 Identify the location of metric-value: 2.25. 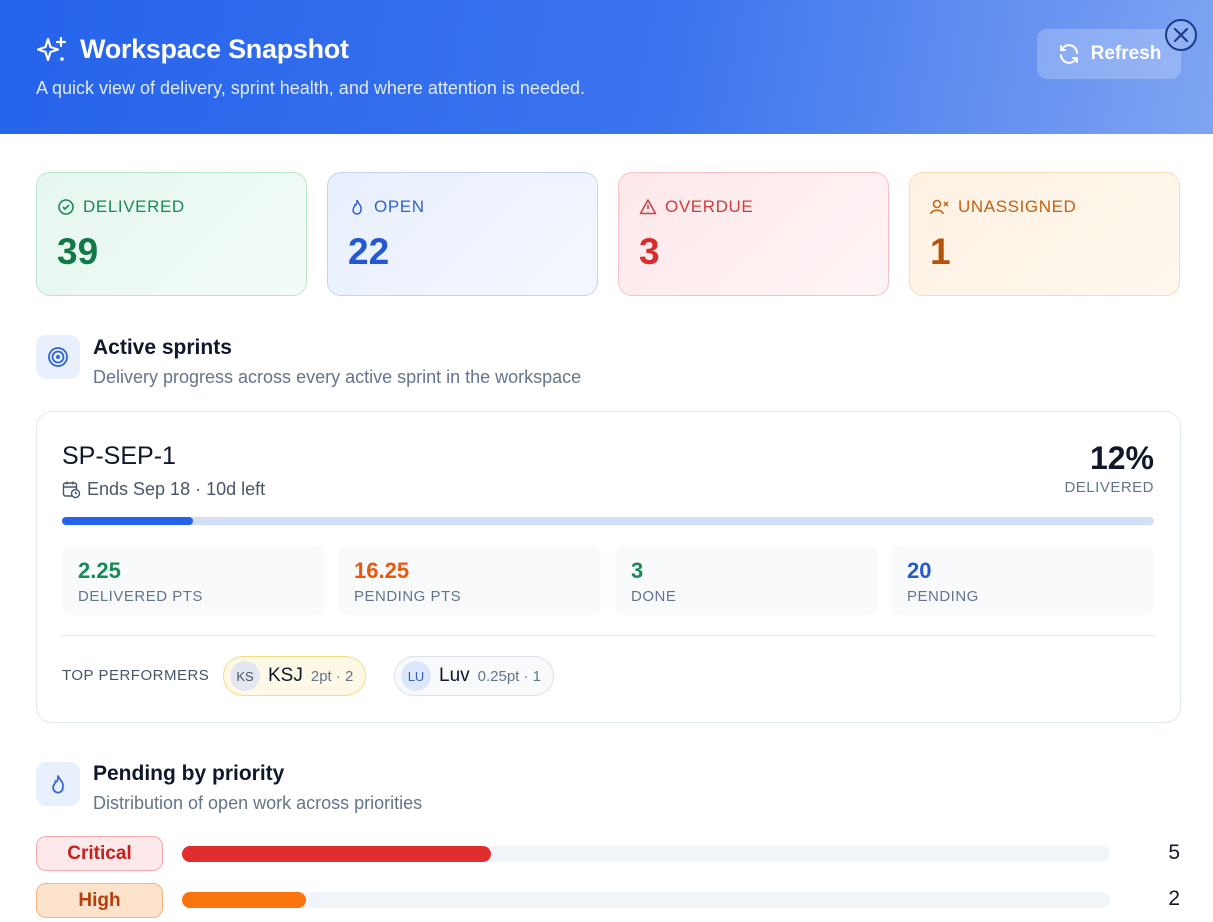
(99, 570).